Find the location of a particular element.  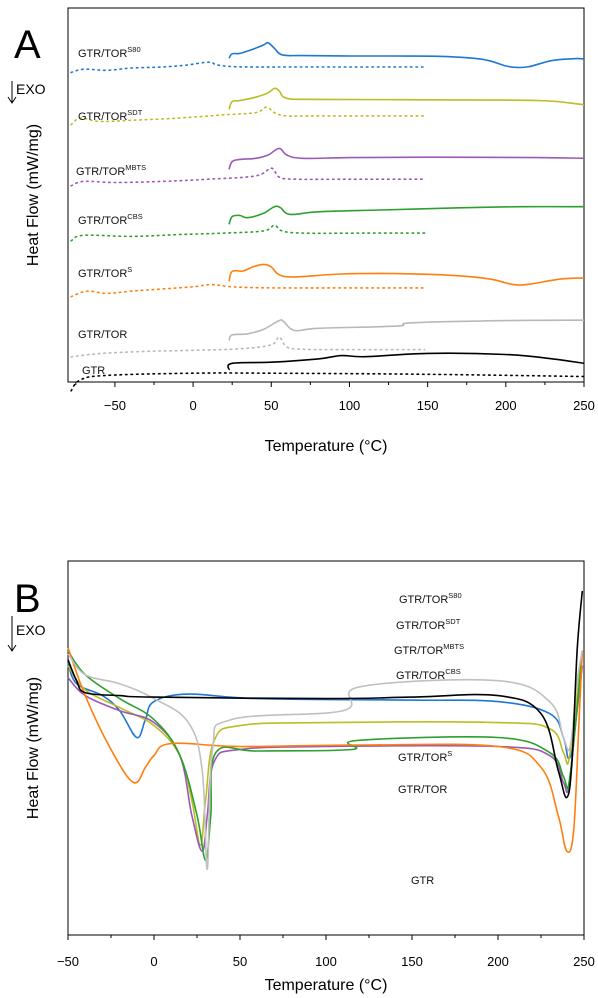

panel-b-letter: B is located at coordinates (27, 599).